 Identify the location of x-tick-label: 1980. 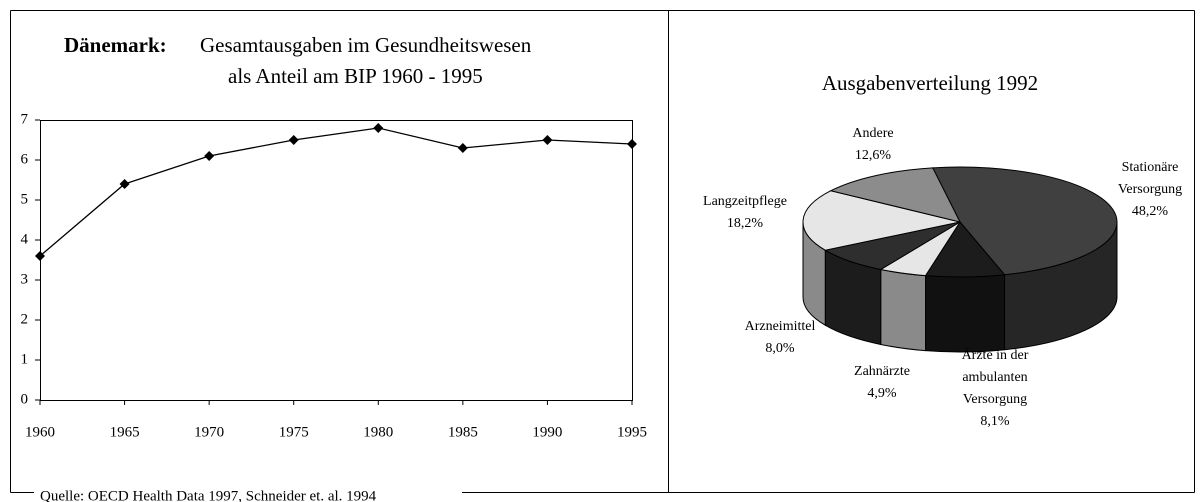
(378, 432).